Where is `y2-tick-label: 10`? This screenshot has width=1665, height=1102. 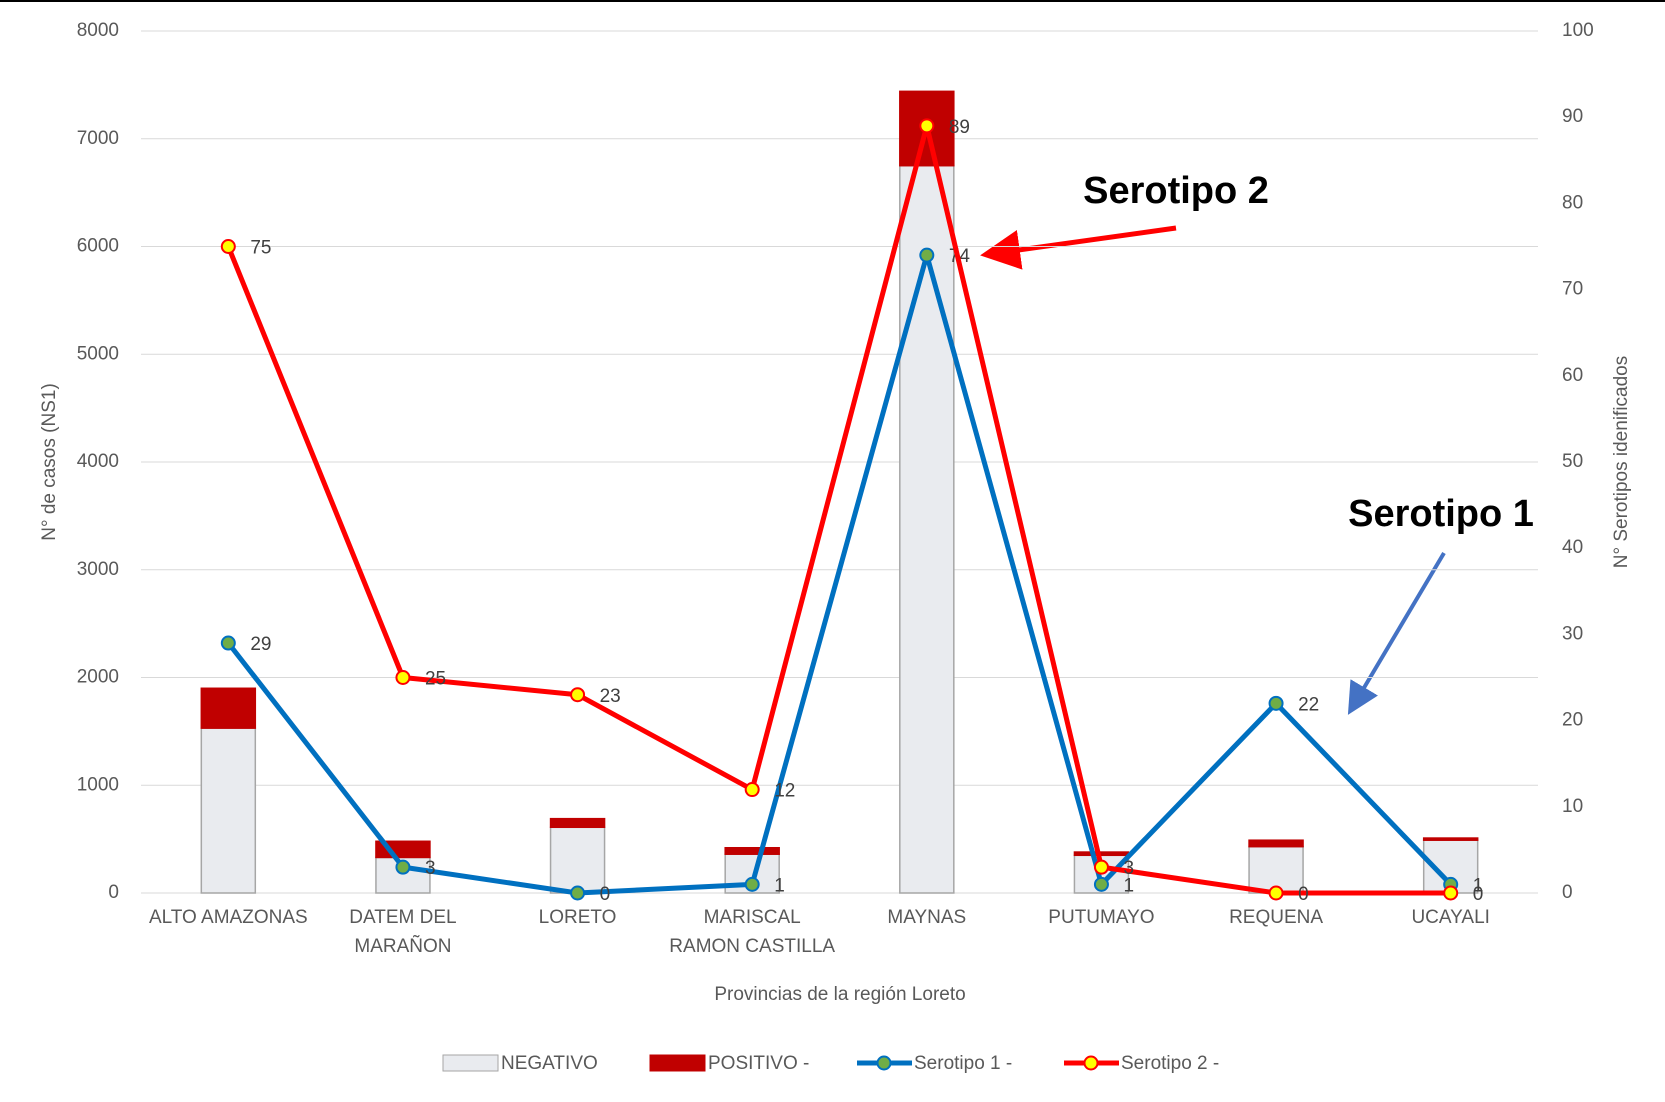
y2-tick-label: 10 is located at coordinates (1572, 806).